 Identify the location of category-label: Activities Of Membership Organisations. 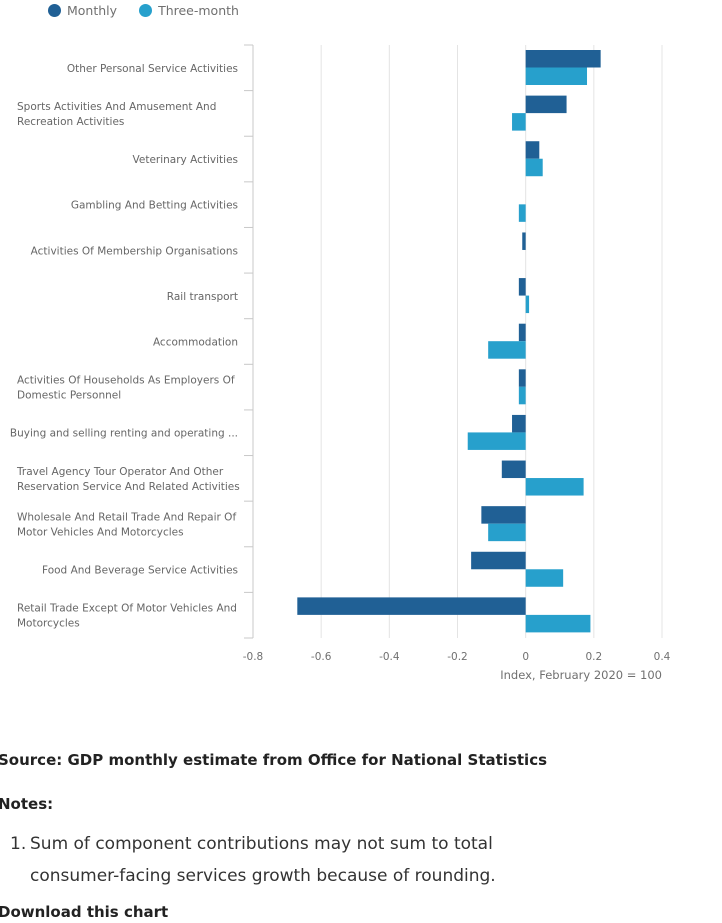
(134, 251).